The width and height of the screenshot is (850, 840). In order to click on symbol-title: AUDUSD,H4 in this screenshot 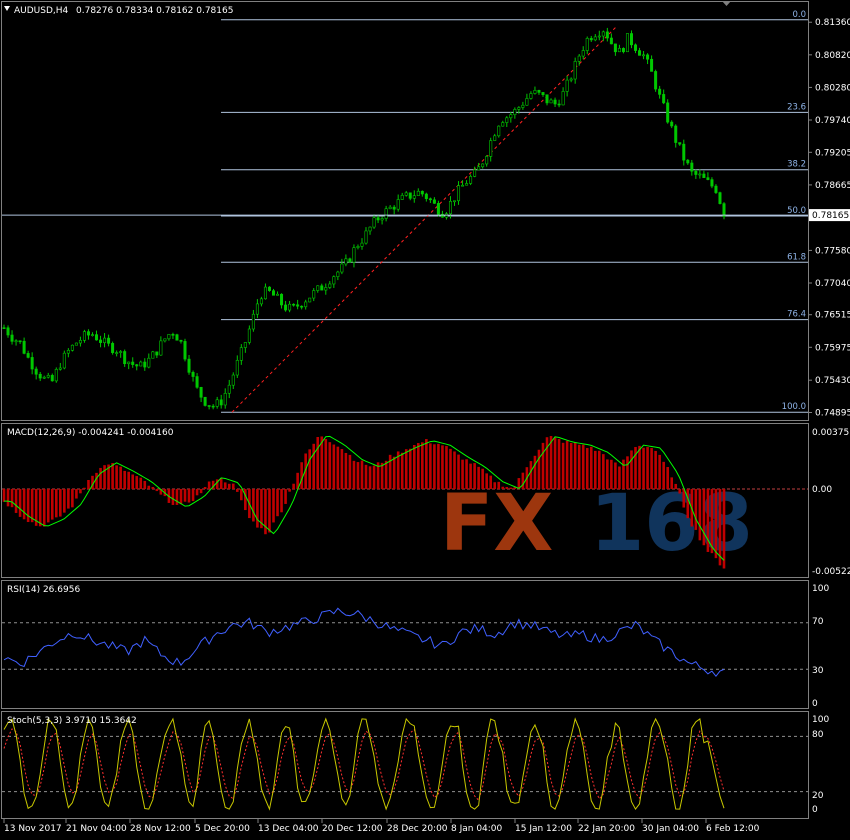, I will do `click(41, 11)`.